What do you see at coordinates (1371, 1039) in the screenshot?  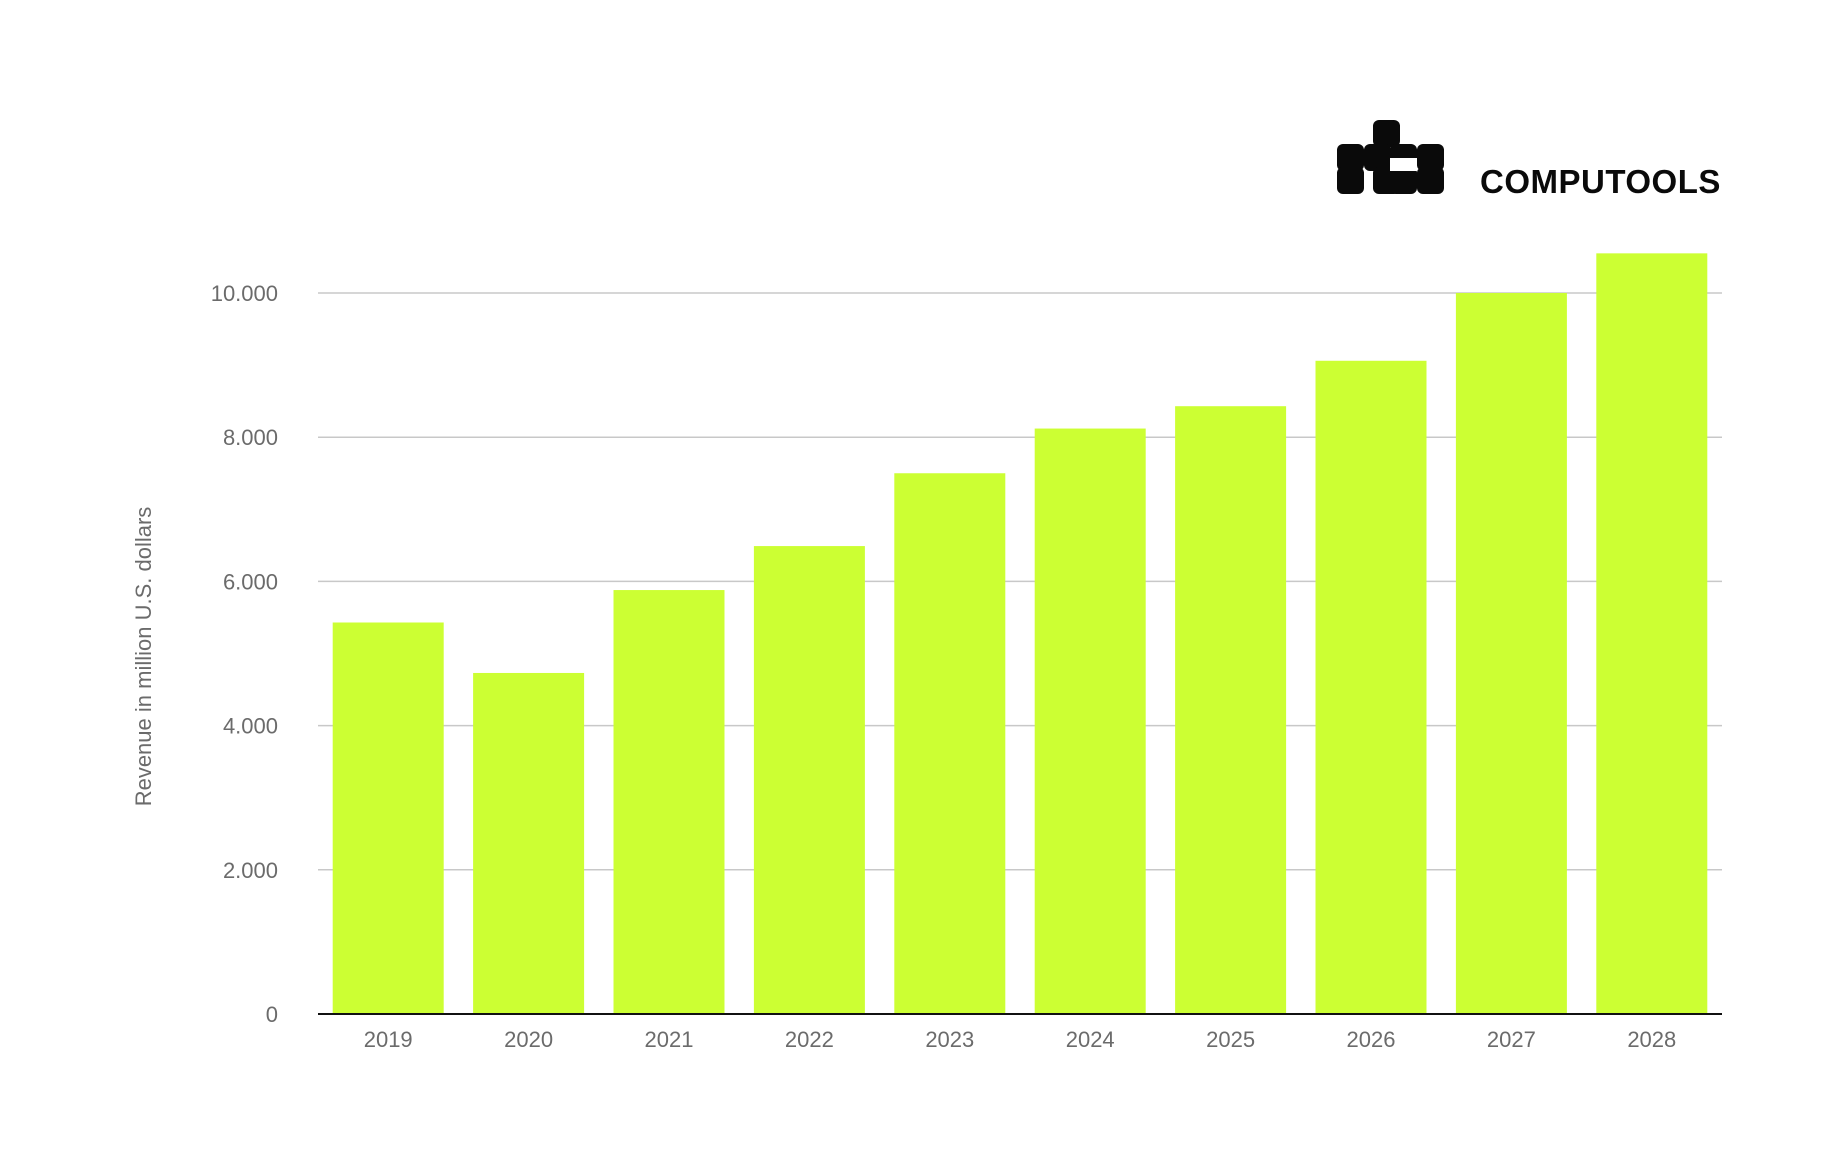 I see `x-tick-label: 2026` at bounding box center [1371, 1039].